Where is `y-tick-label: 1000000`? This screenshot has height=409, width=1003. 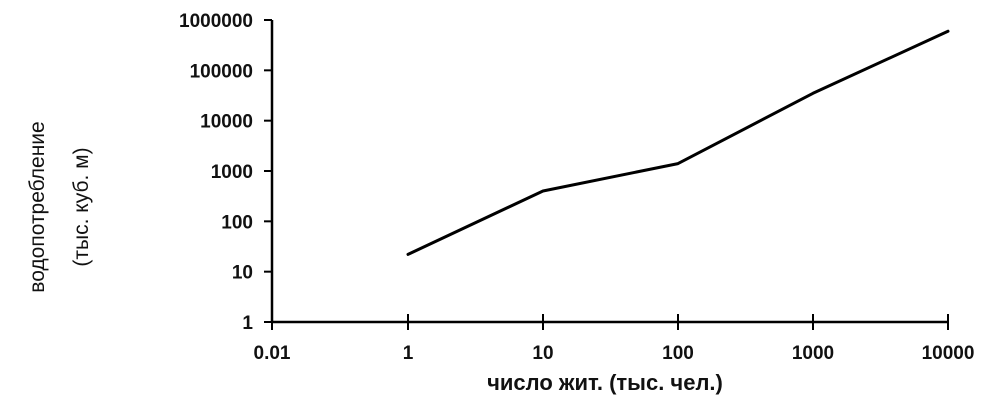
y-tick-label: 1000000 is located at coordinates (216, 21).